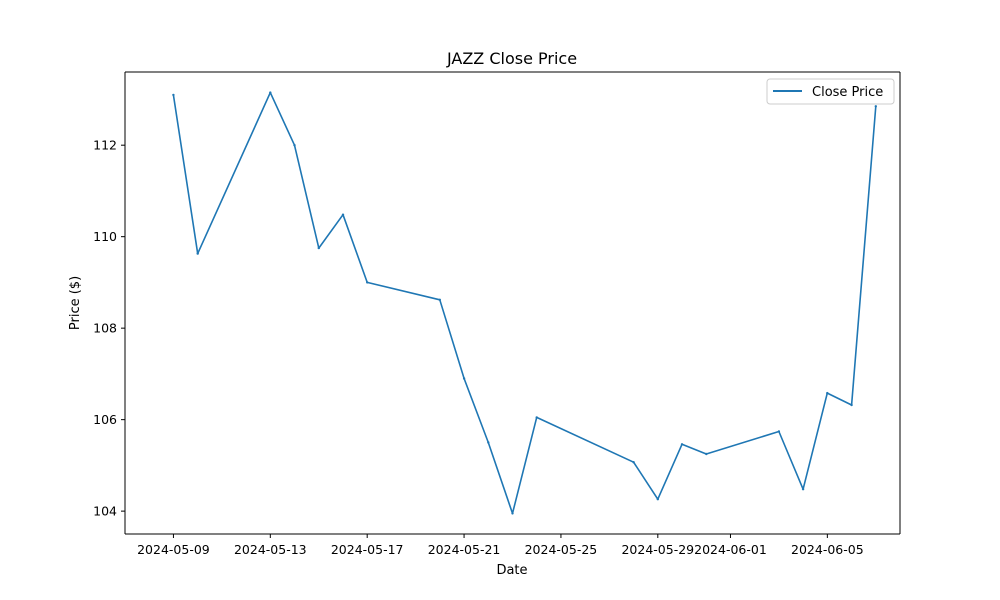 The width and height of the screenshot is (1000, 600). I want to click on x-axis-label: Date, so click(511, 570).